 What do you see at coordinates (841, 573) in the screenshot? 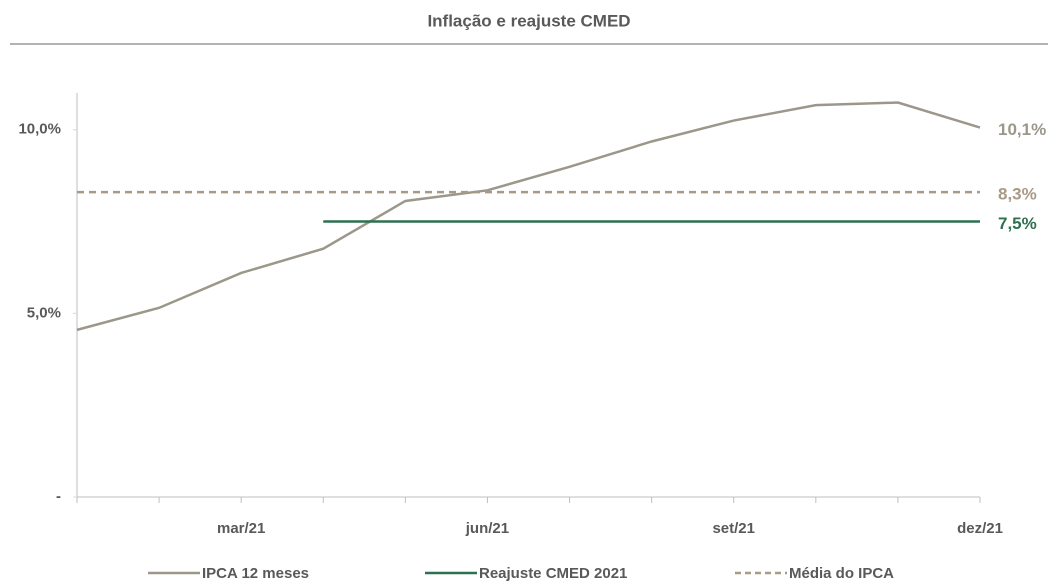
I see `legend-label: Média do IPCA` at bounding box center [841, 573].